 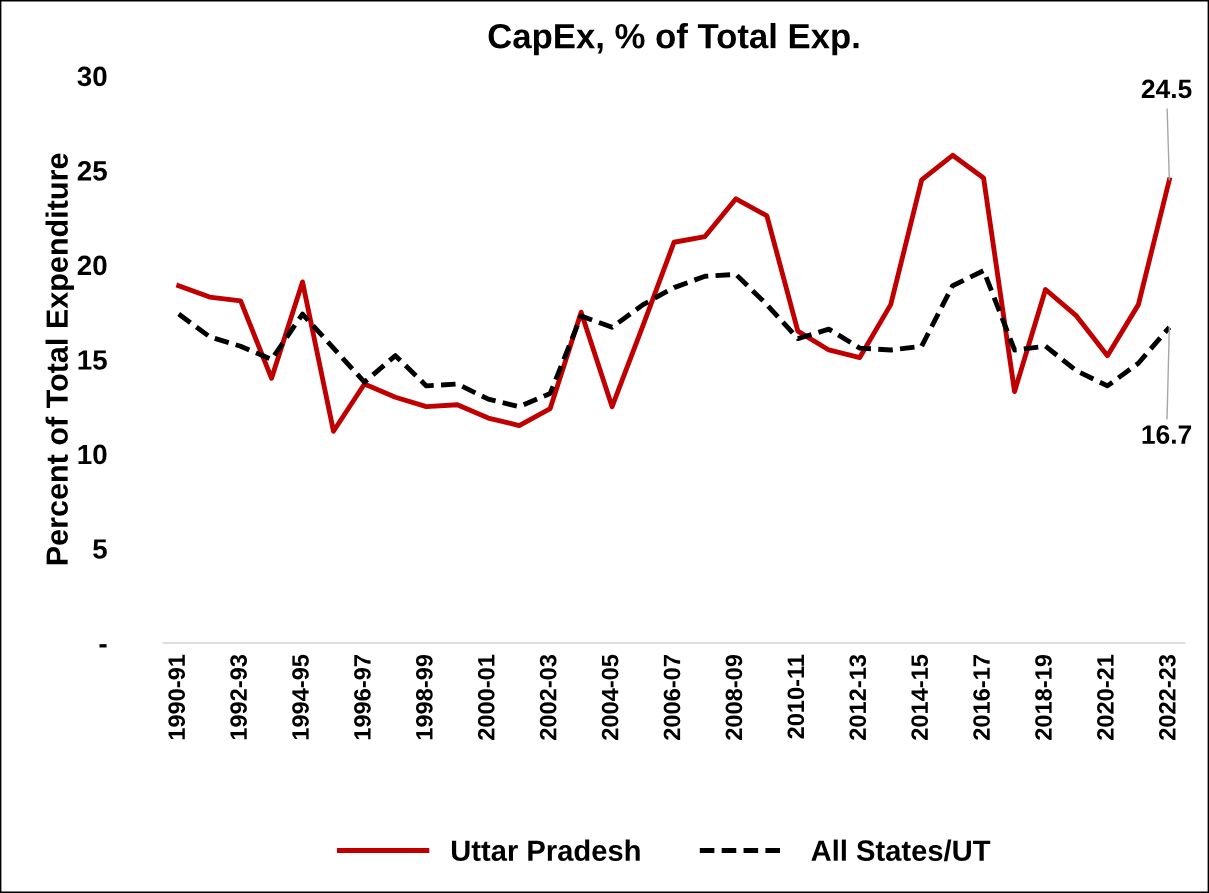 I want to click on x-tick-label: 2012-13, so click(x=858, y=697).